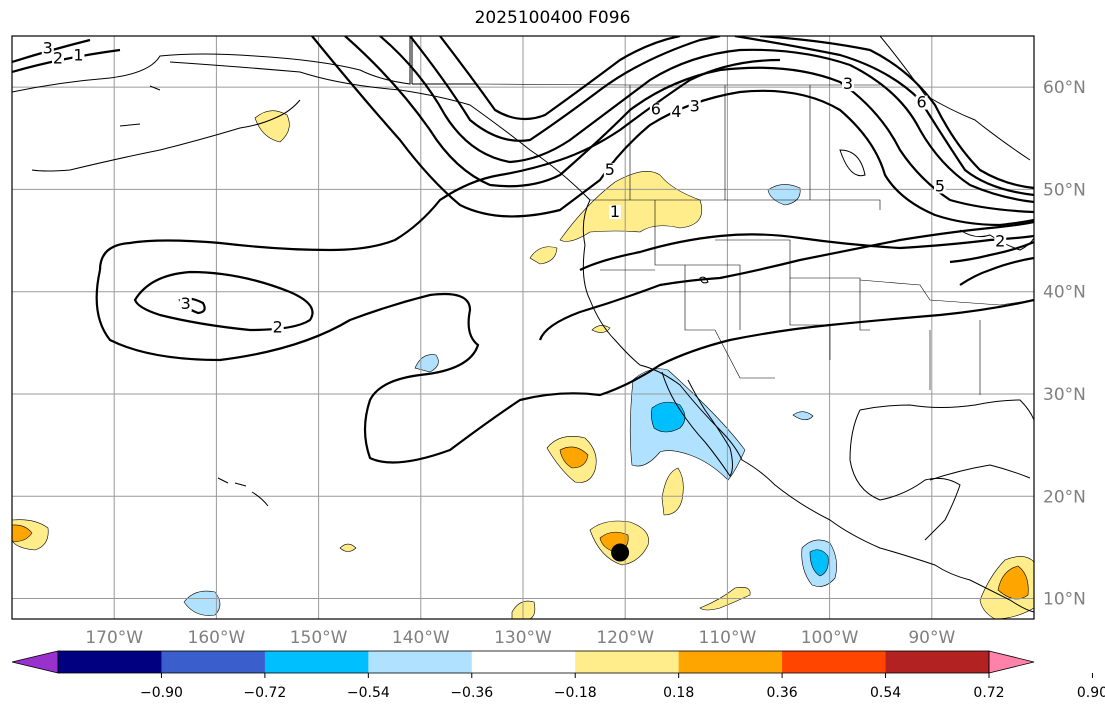  What do you see at coordinates (885, 693) in the screenshot?
I see `colorbar-tick-label: 0.54` at bounding box center [885, 693].